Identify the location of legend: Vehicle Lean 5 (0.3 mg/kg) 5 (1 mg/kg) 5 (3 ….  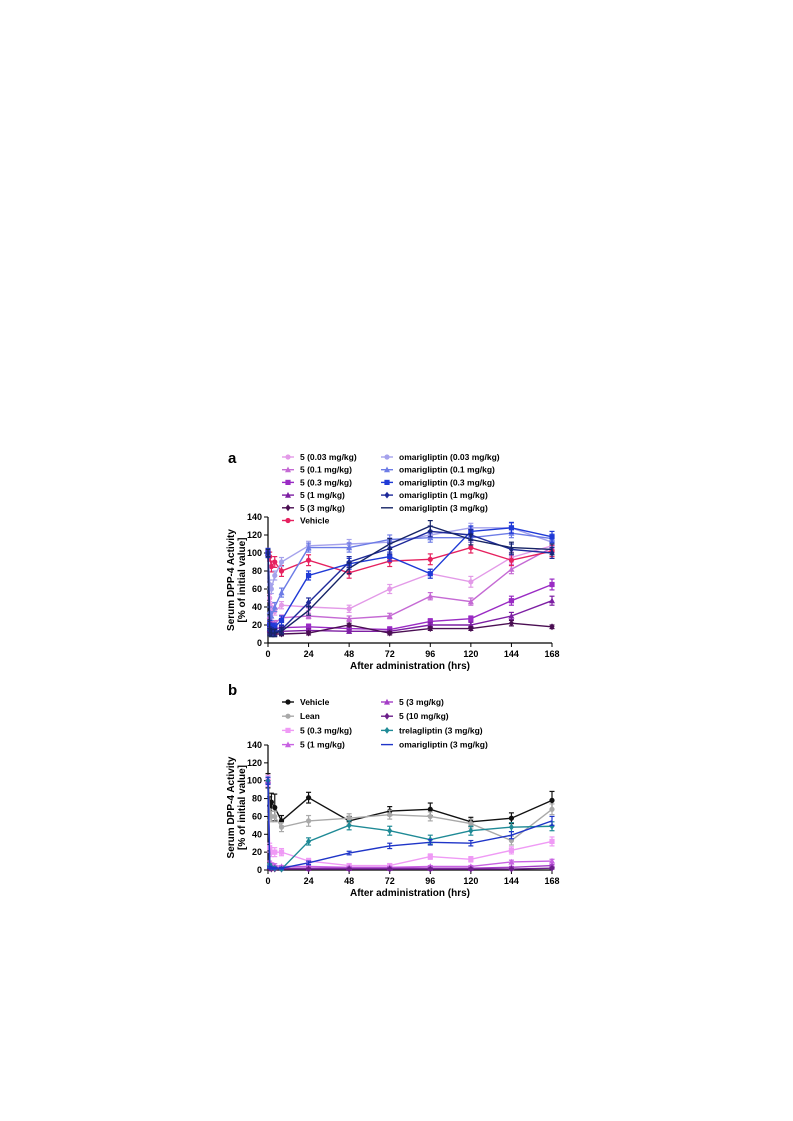
(385, 723).